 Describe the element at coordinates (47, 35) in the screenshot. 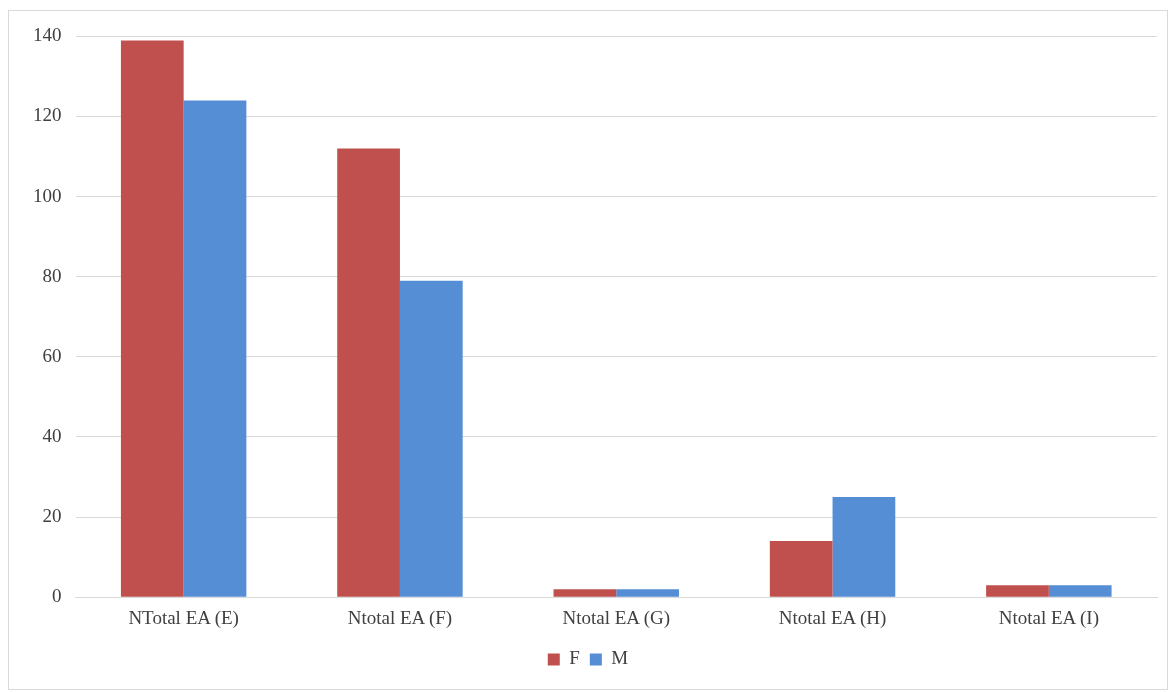

I see `y-tick-label: 140` at that location.